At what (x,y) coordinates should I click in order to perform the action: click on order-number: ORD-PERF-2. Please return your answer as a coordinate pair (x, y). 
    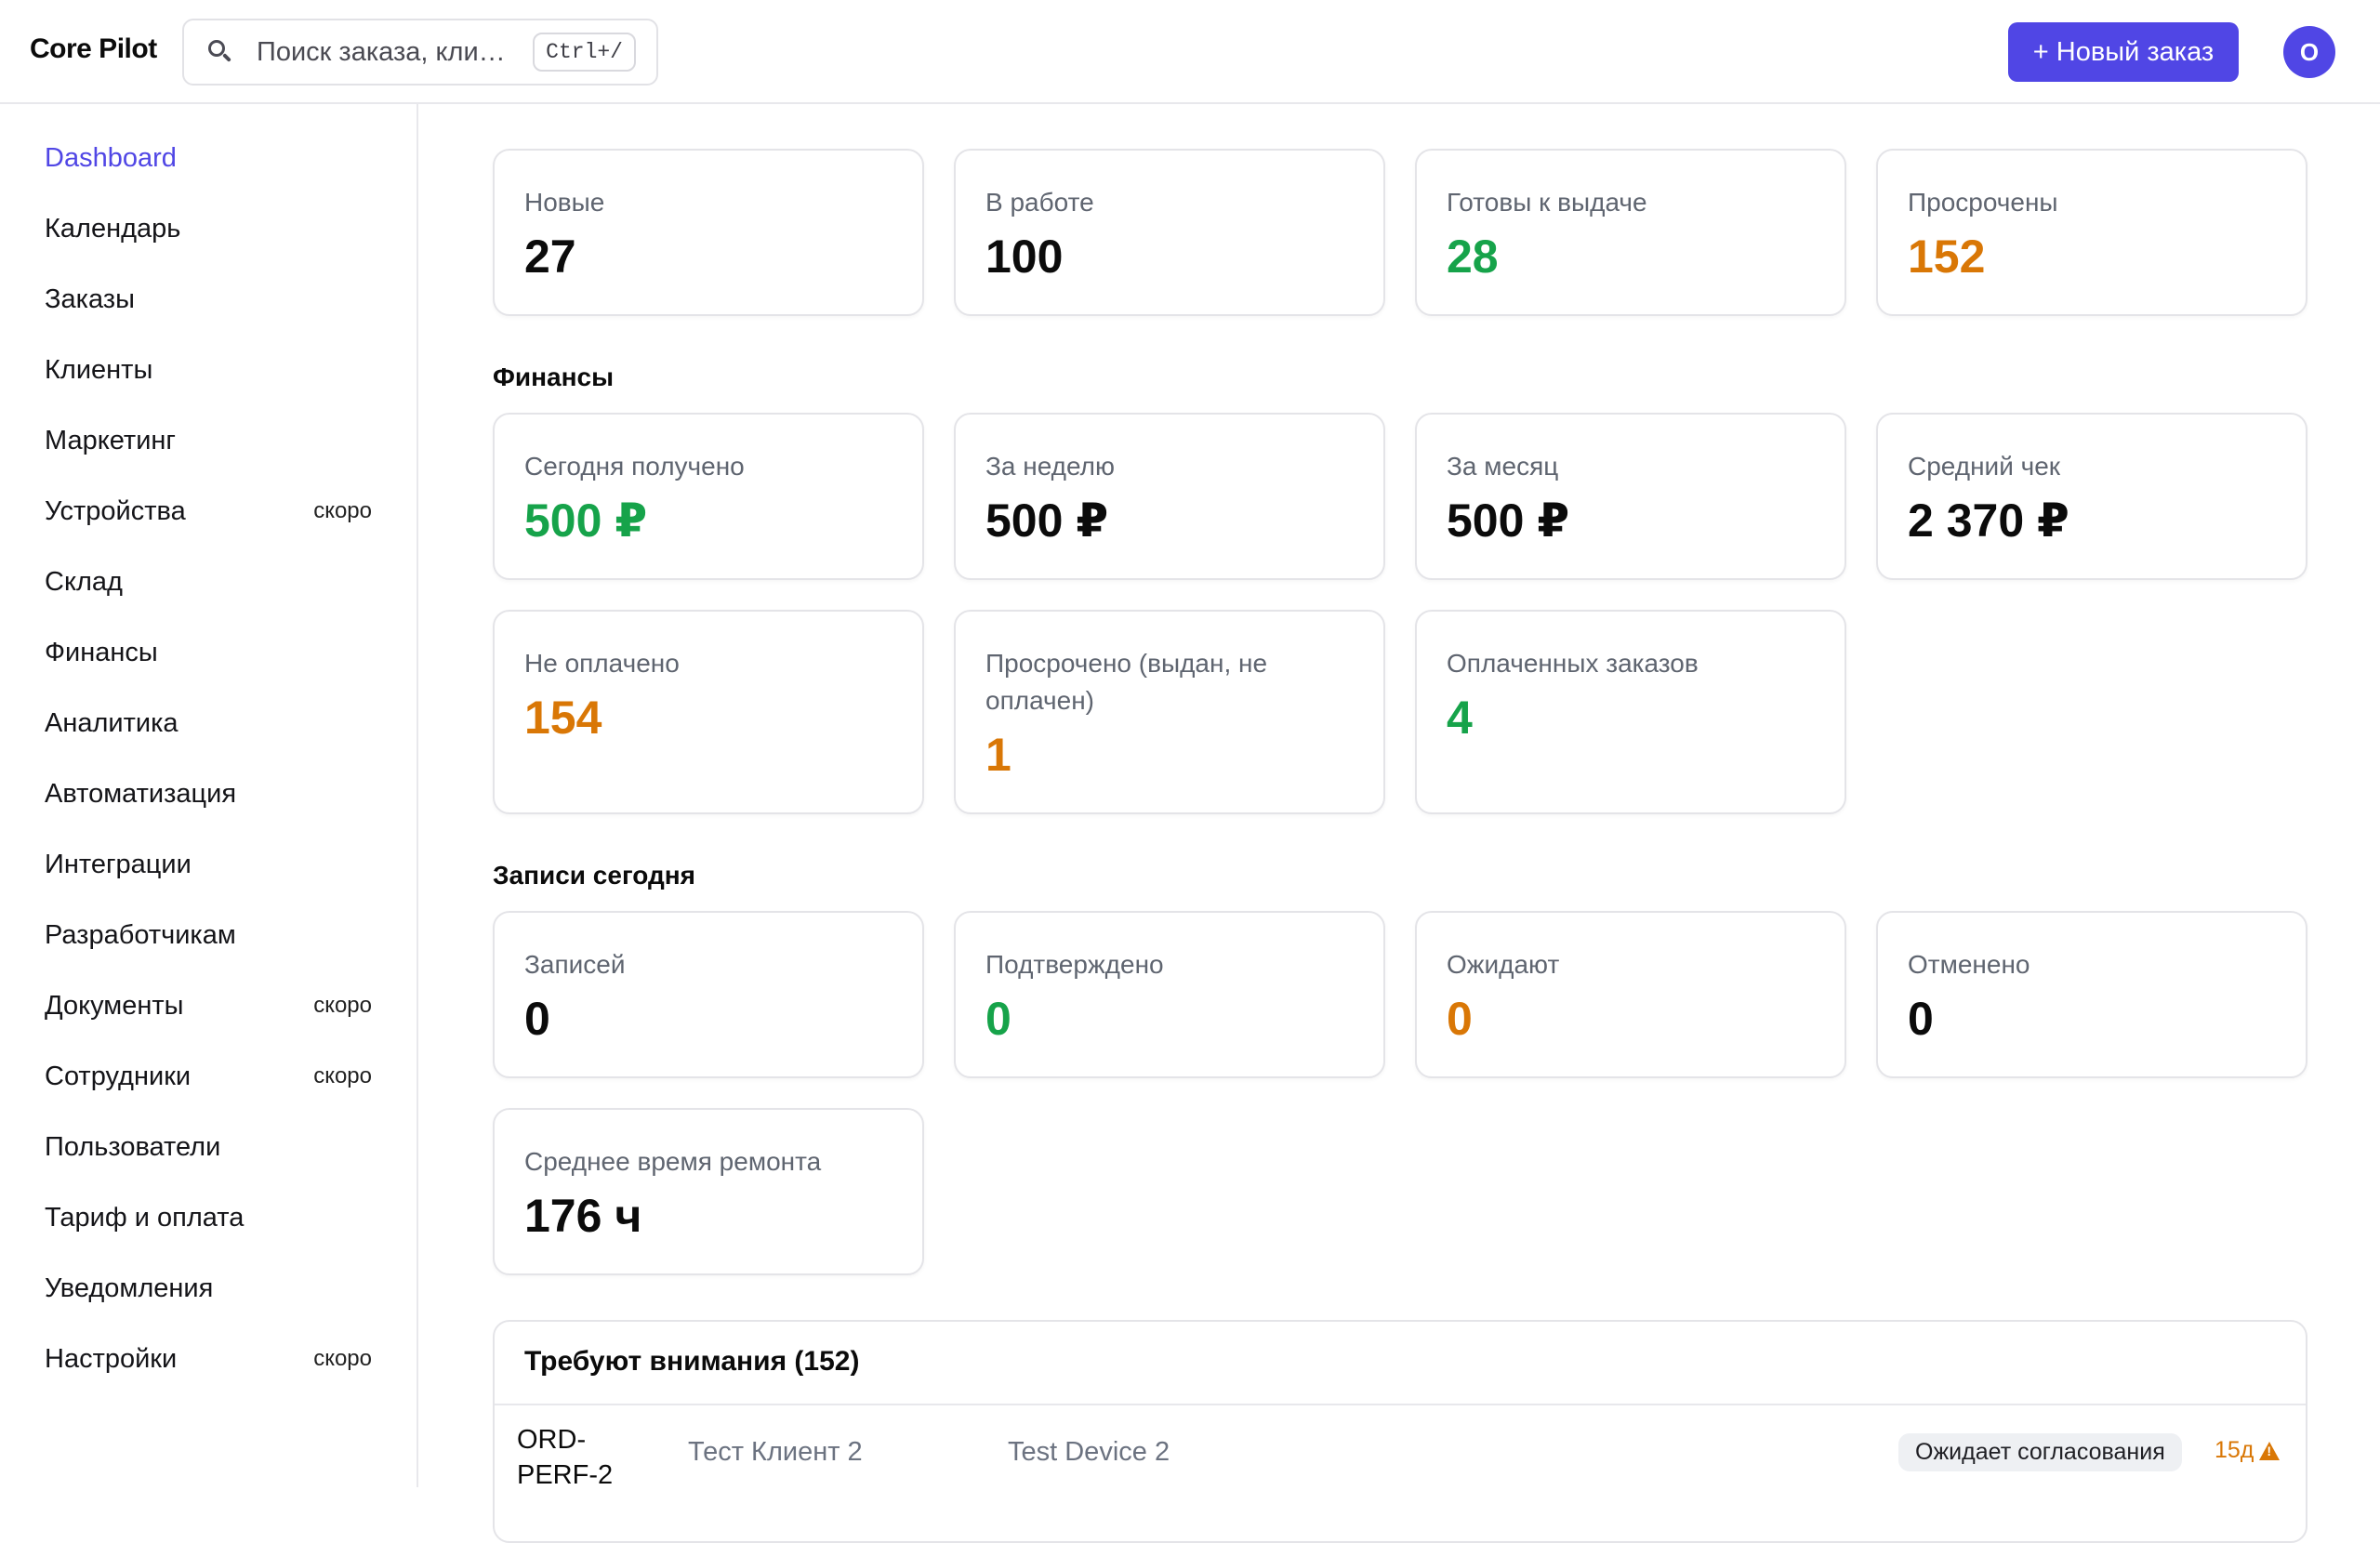
    Looking at the image, I should click on (565, 1457).